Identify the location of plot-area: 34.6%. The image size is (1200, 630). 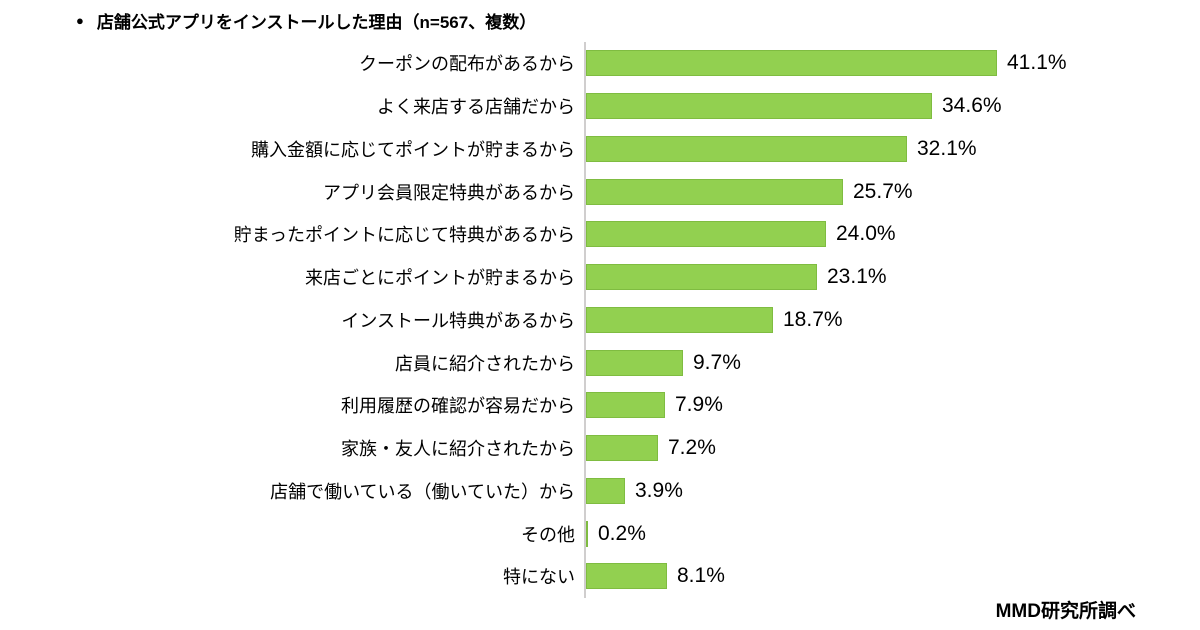
(892, 106).